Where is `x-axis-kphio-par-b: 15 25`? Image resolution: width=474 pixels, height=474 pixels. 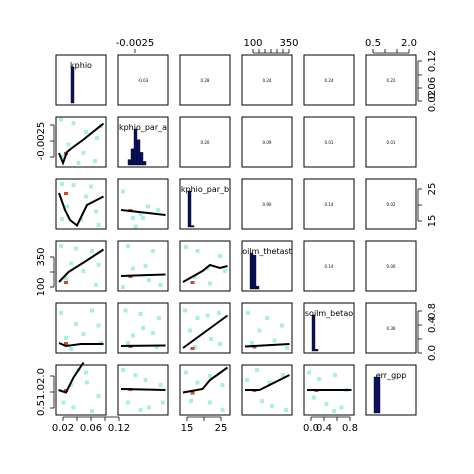 x-axis-kphio-par-b: 15 25 is located at coordinates (204, 425).